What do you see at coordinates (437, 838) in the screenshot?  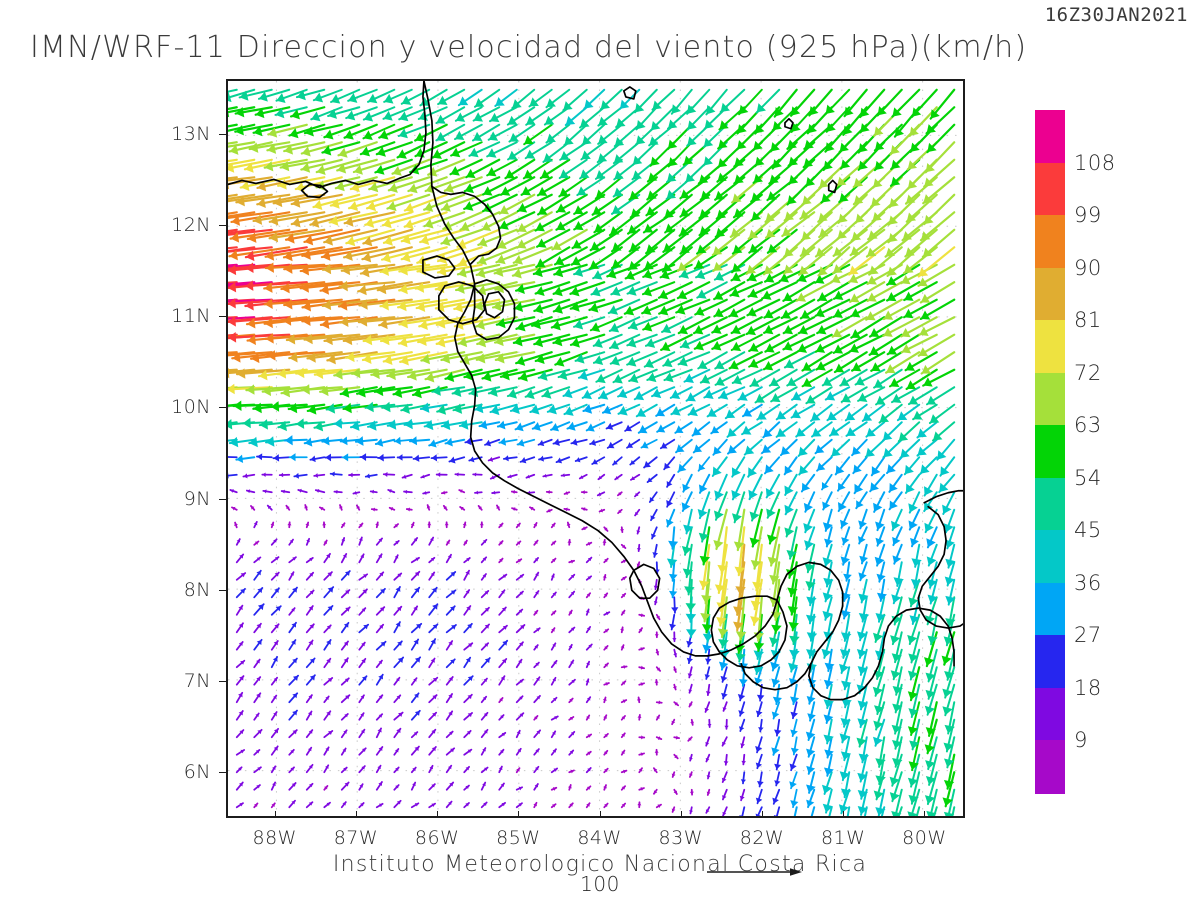 I see `x-axis-label-86W: 86W` at bounding box center [437, 838].